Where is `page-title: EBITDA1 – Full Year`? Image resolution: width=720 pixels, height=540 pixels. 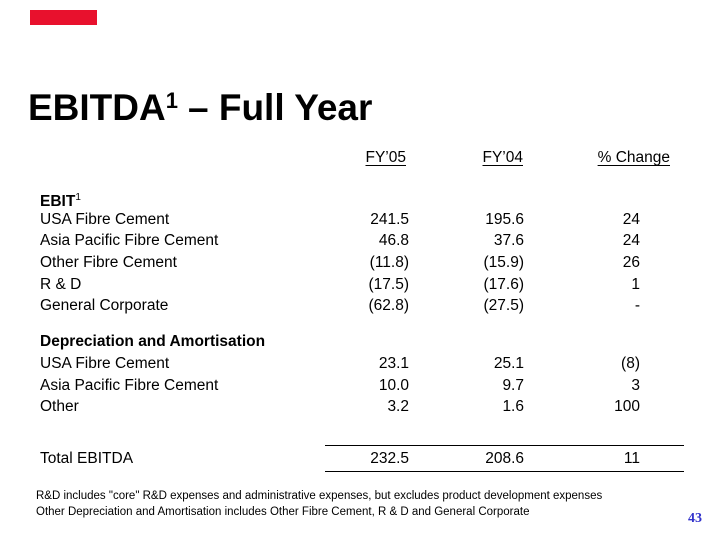 page-title: EBITDA1 – Full Year is located at coordinates (200, 104).